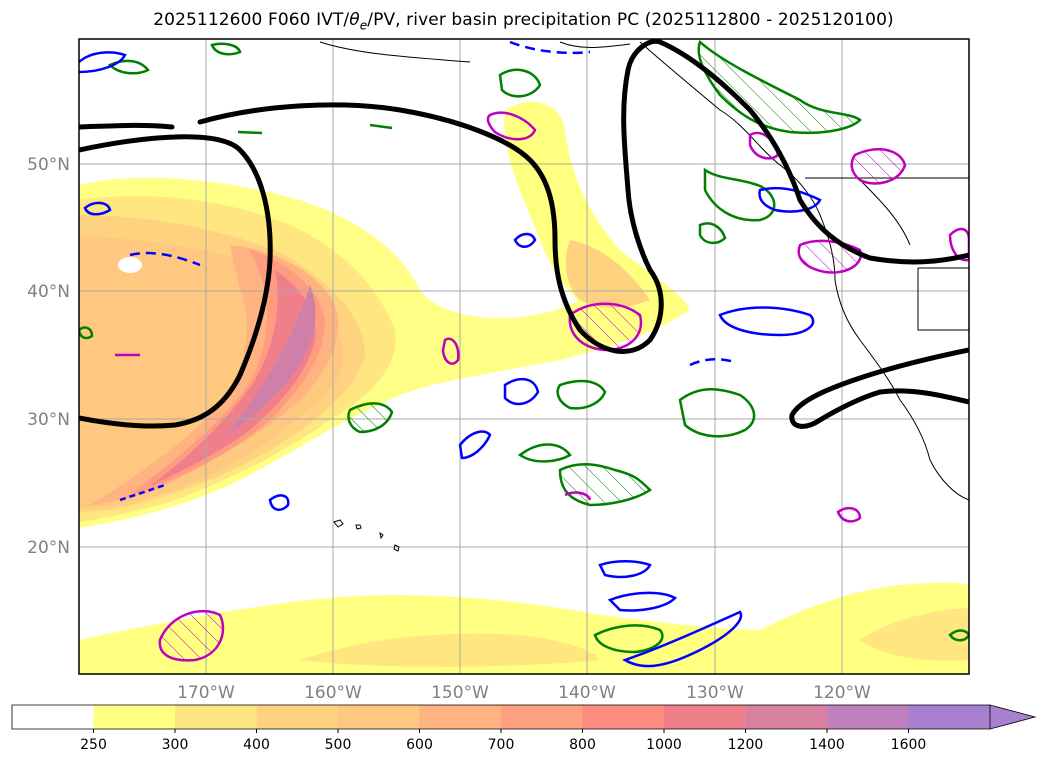 The image size is (1047, 767). Describe the element at coordinates (175, 745) in the screenshot. I see `colorbar-label-300: 300` at that location.